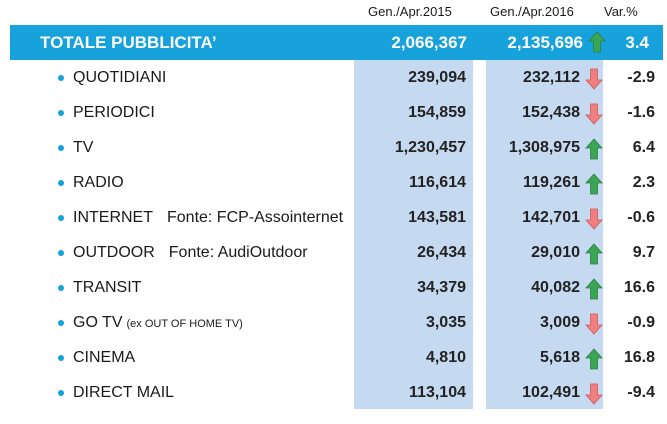 The image size is (667, 424). Describe the element at coordinates (643, 182) in the screenshot. I see `variation-percent: 2.3` at that location.